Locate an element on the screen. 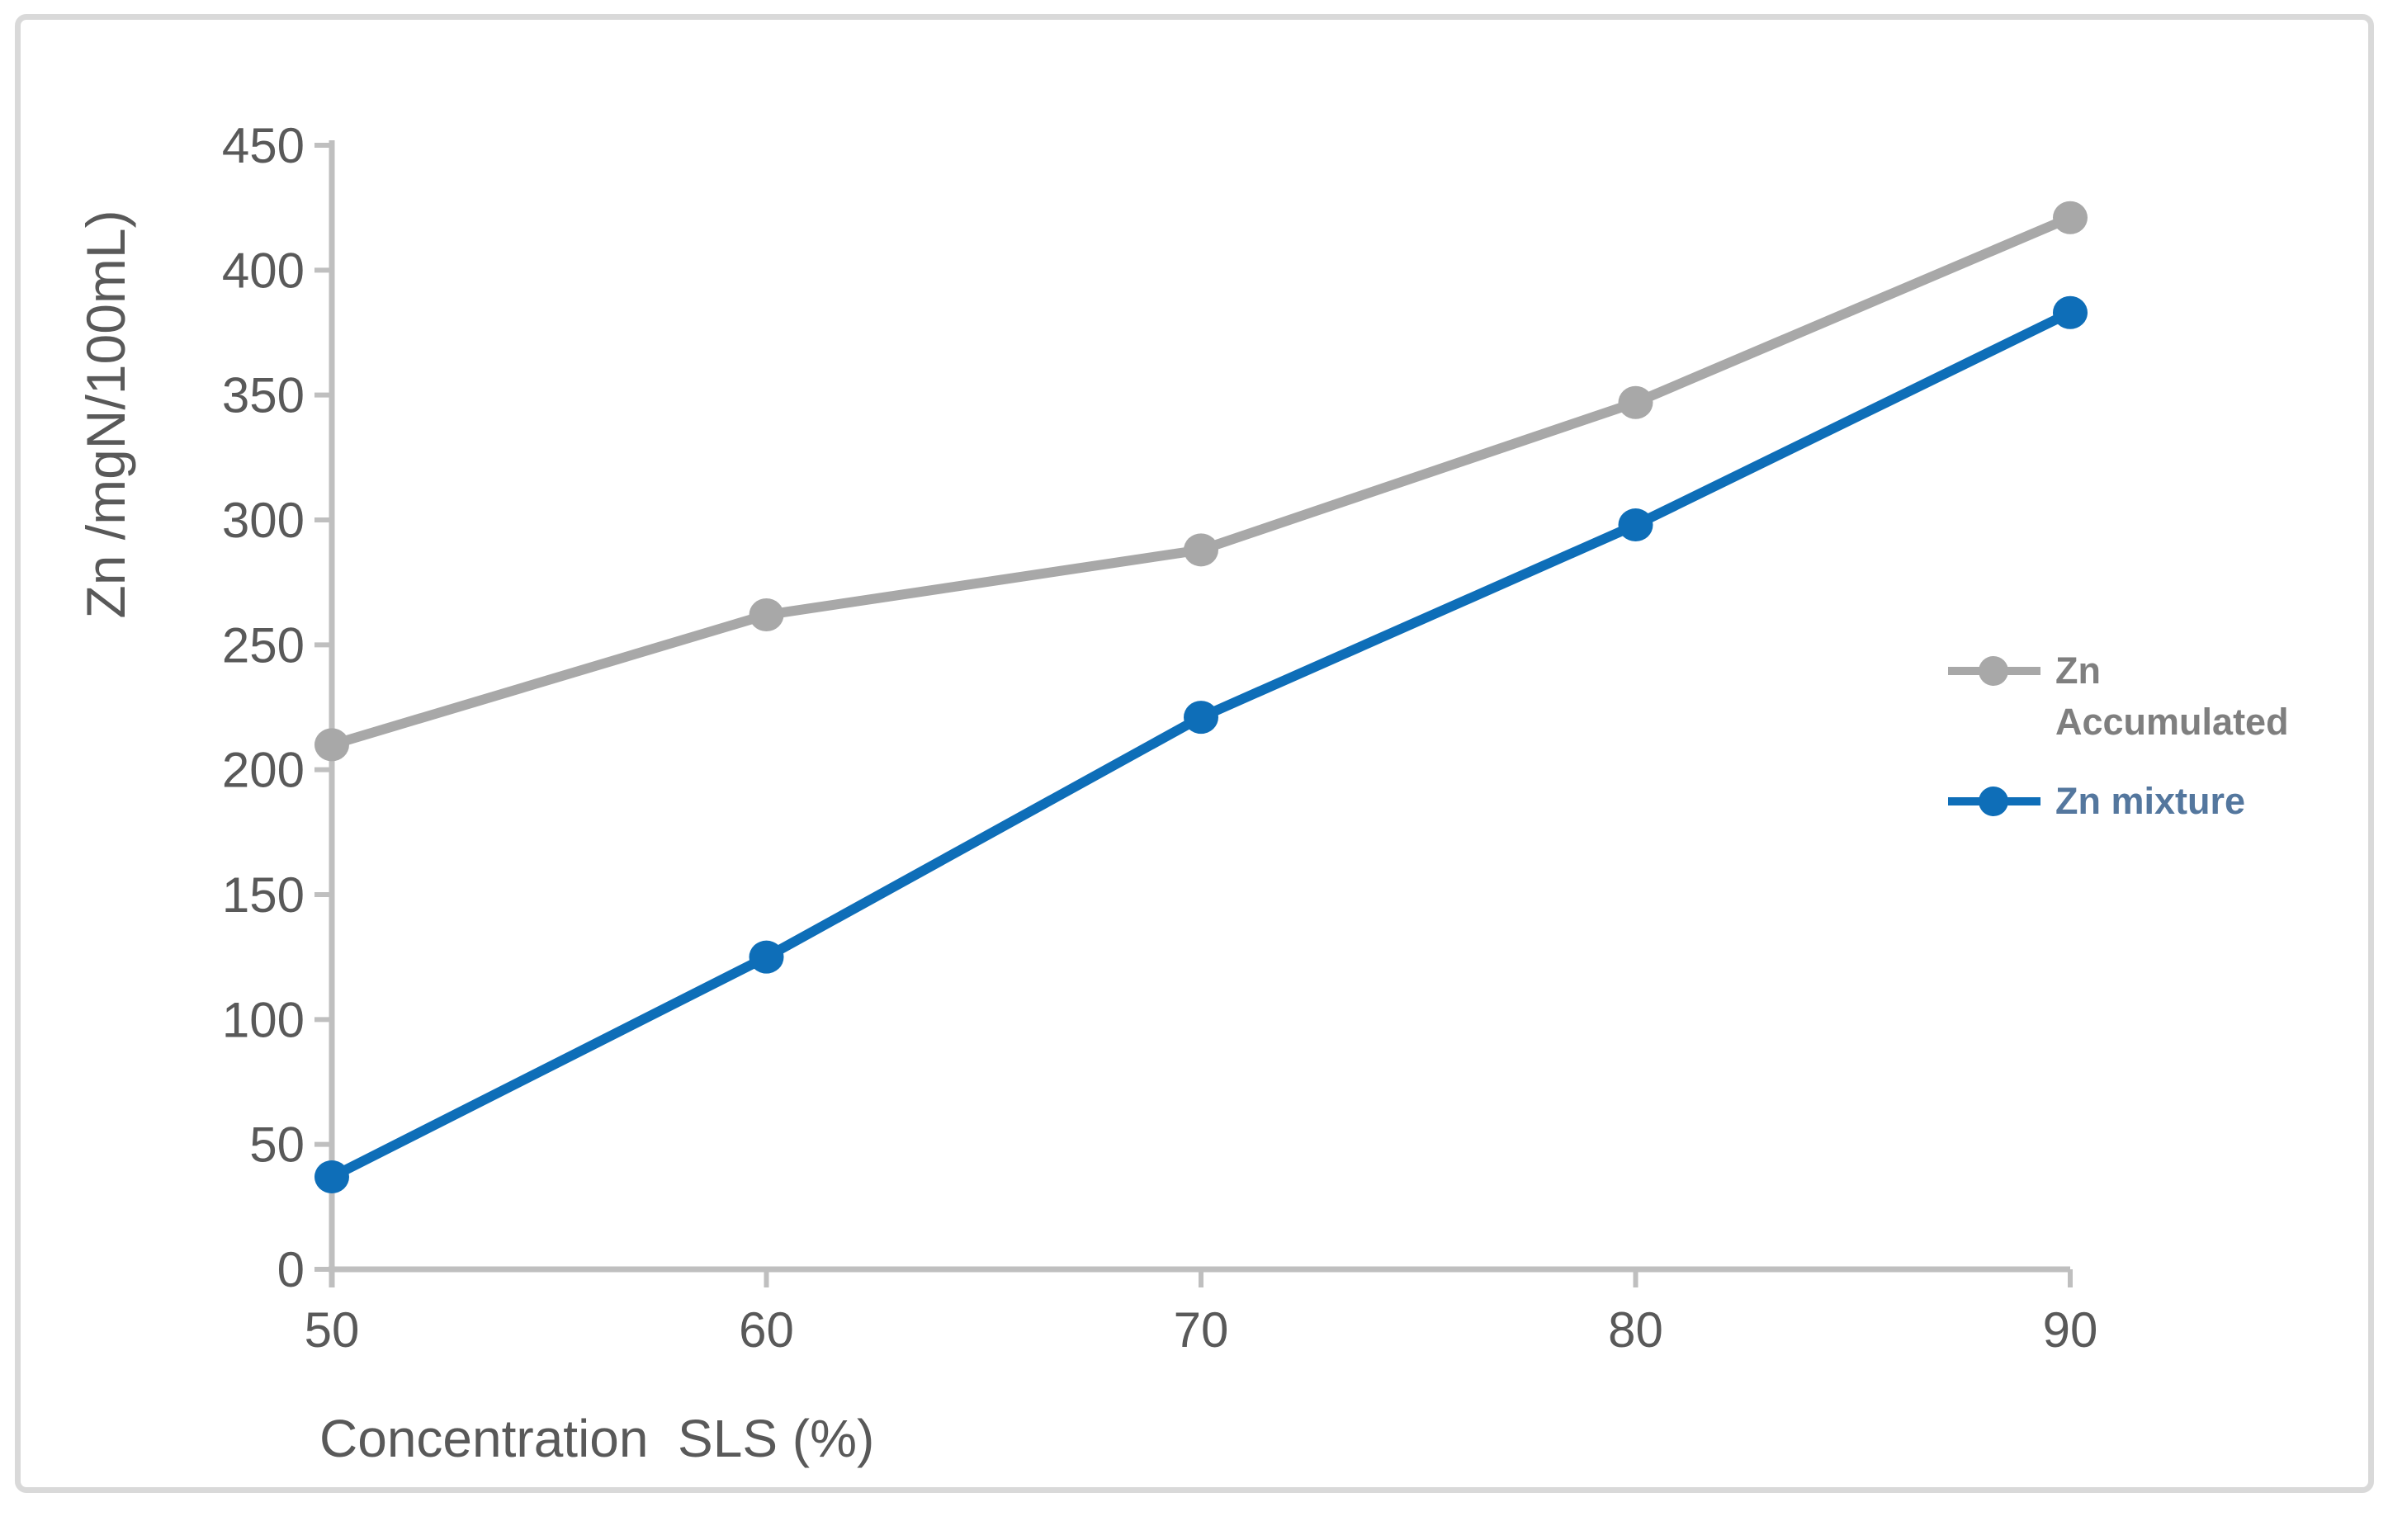 The height and width of the screenshot is (1540, 2388). y-axis-title: Zn /mgN/100mL) is located at coordinates (106, 414).